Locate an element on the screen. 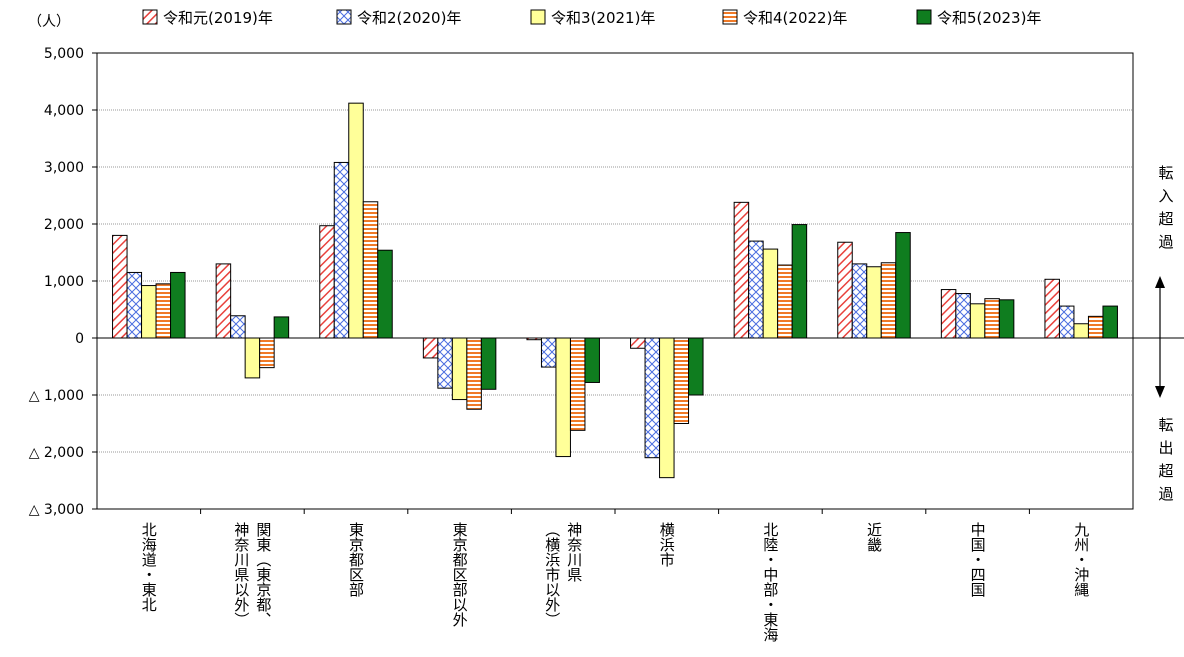 This screenshot has height=657, width=1184. x-category-label-line: 北陸・中部・東海 is located at coordinates (770, 582).